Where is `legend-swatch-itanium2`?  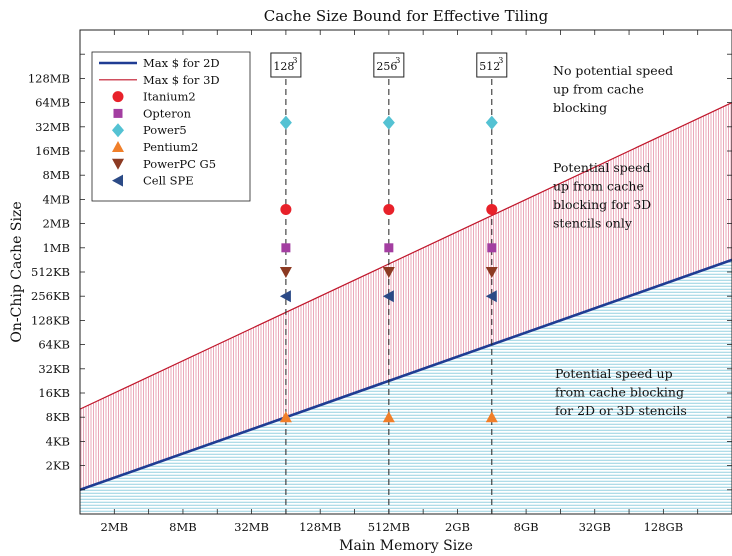
legend-swatch-itanium2 is located at coordinates (118, 97).